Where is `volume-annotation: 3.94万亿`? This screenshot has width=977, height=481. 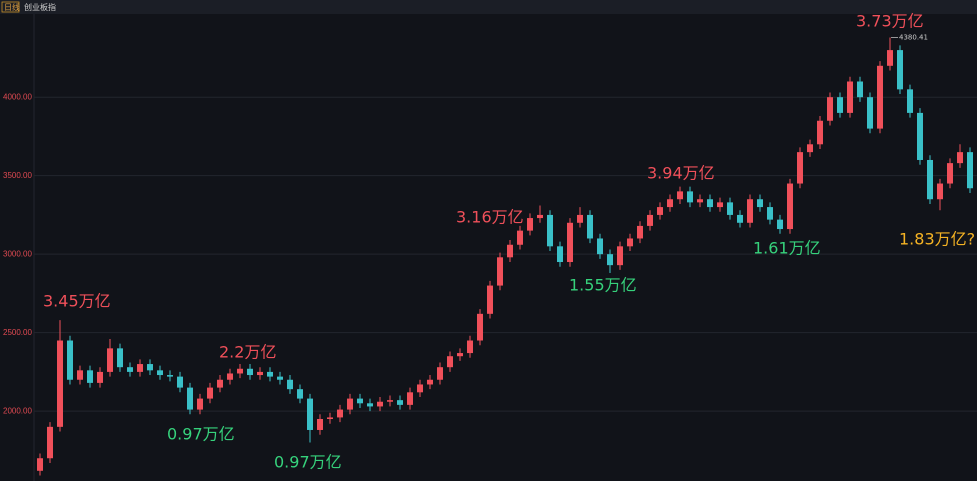
volume-annotation: 3.94万亿 is located at coordinates (681, 173).